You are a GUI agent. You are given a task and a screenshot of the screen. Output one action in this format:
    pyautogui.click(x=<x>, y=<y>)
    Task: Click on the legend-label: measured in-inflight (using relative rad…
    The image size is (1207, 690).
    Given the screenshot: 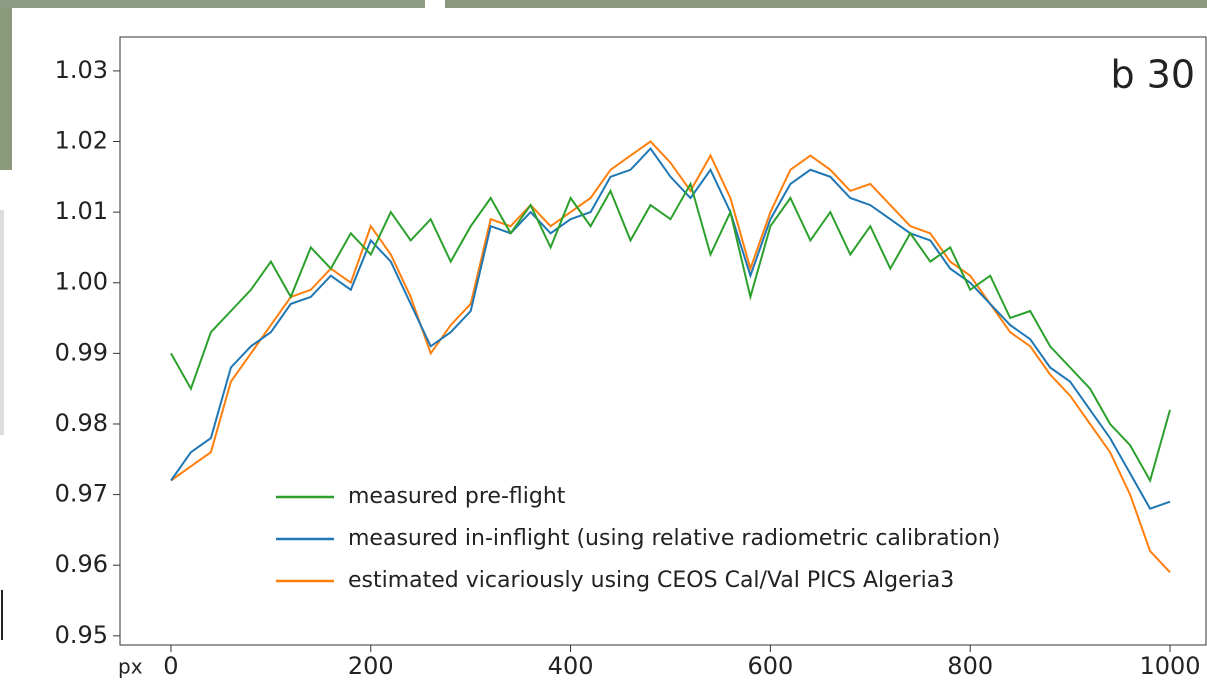 What is the action you would take?
    pyautogui.click(x=674, y=538)
    